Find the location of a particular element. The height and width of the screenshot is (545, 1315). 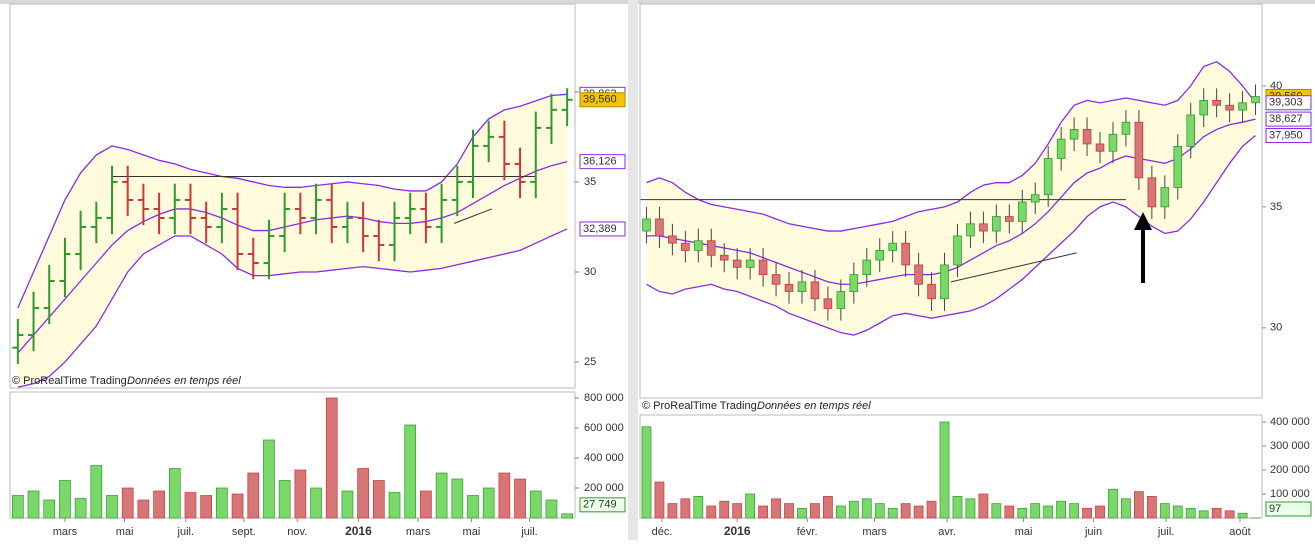

volume-tick-label: 200 000 is located at coordinates (604, 488).